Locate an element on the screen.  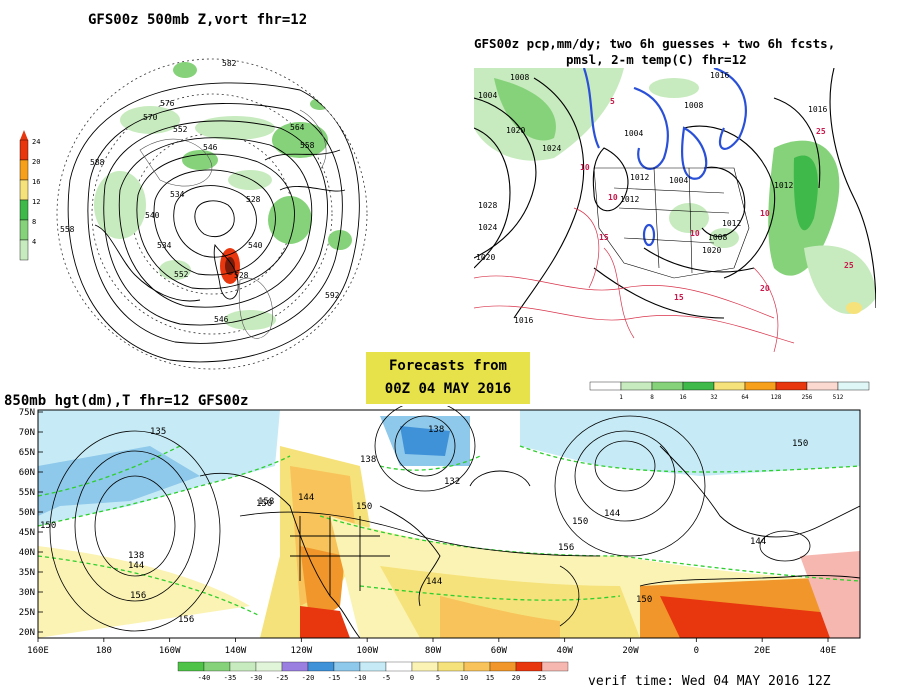
legend-label: 5 is located at coordinates (438, 678).